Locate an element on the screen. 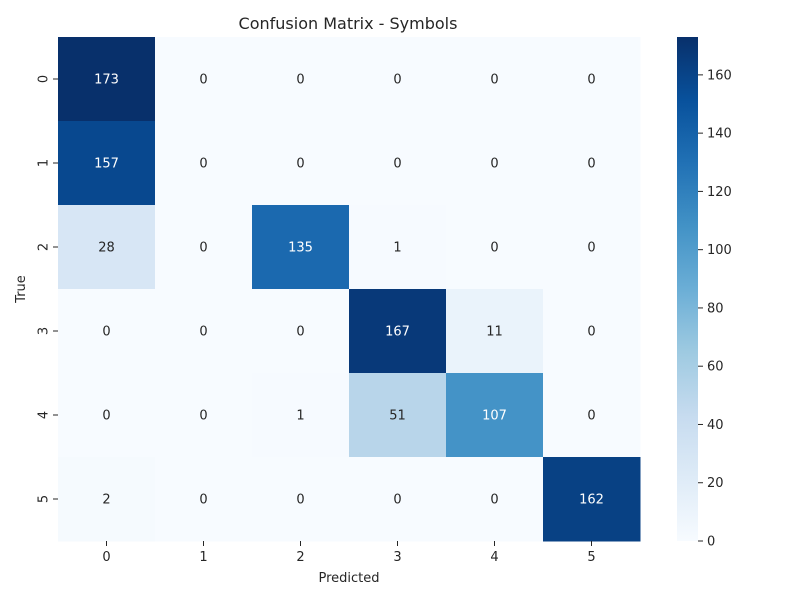 This screenshot has height=600, width=800. x-axis-label: Predicted is located at coordinates (348, 578).